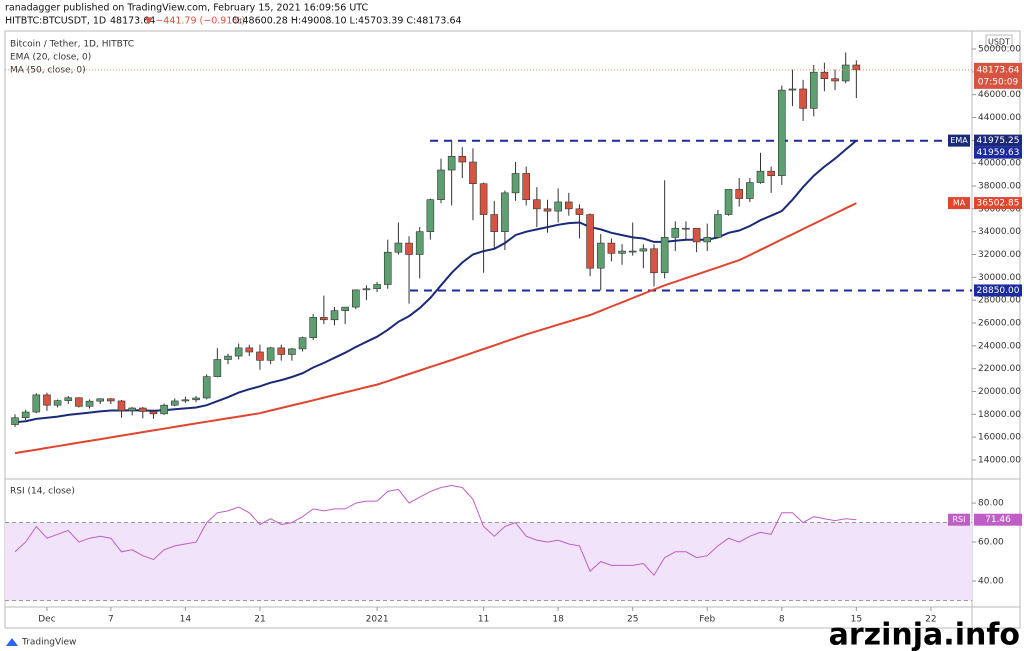 The width and height of the screenshot is (1024, 651). I want to click on y-tick-label: 44000.00, so click(999, 118).